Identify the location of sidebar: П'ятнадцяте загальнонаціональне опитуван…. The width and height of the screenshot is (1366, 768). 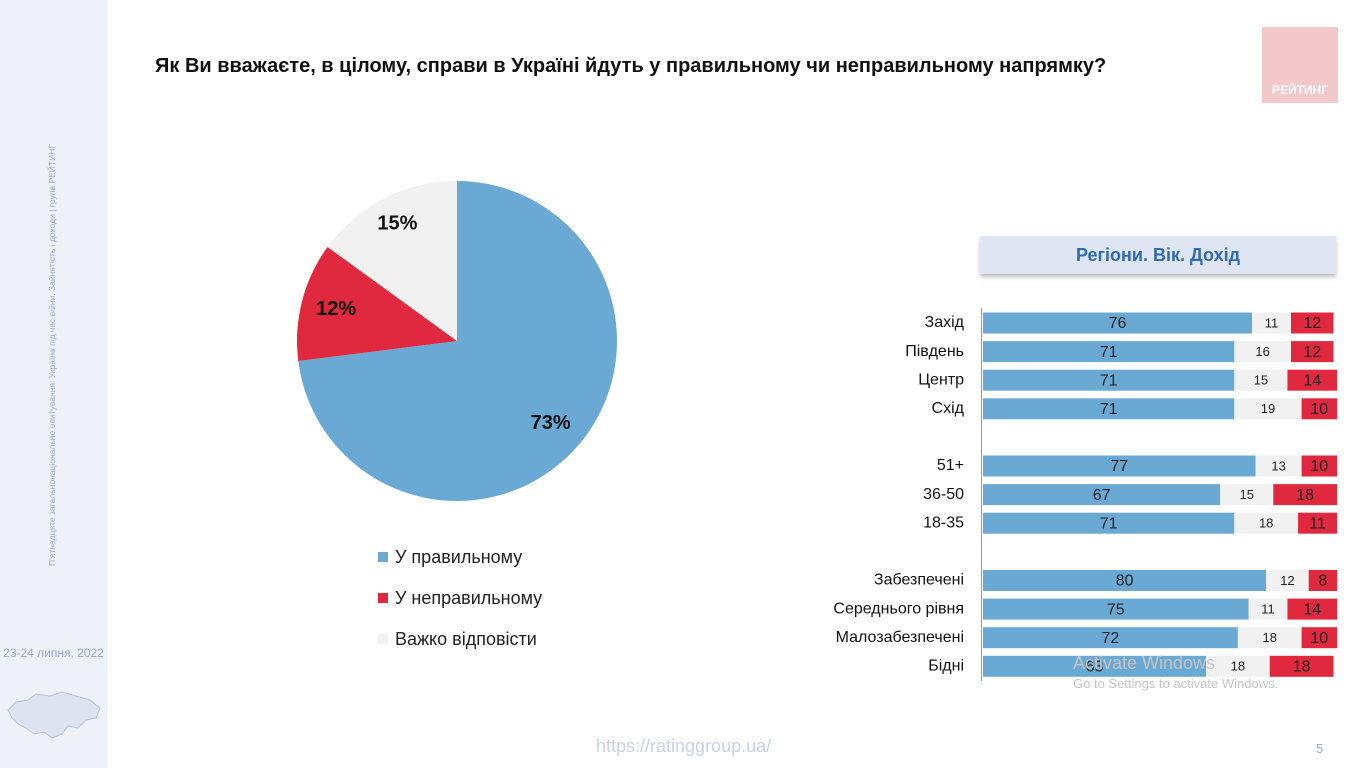
(53, 384).